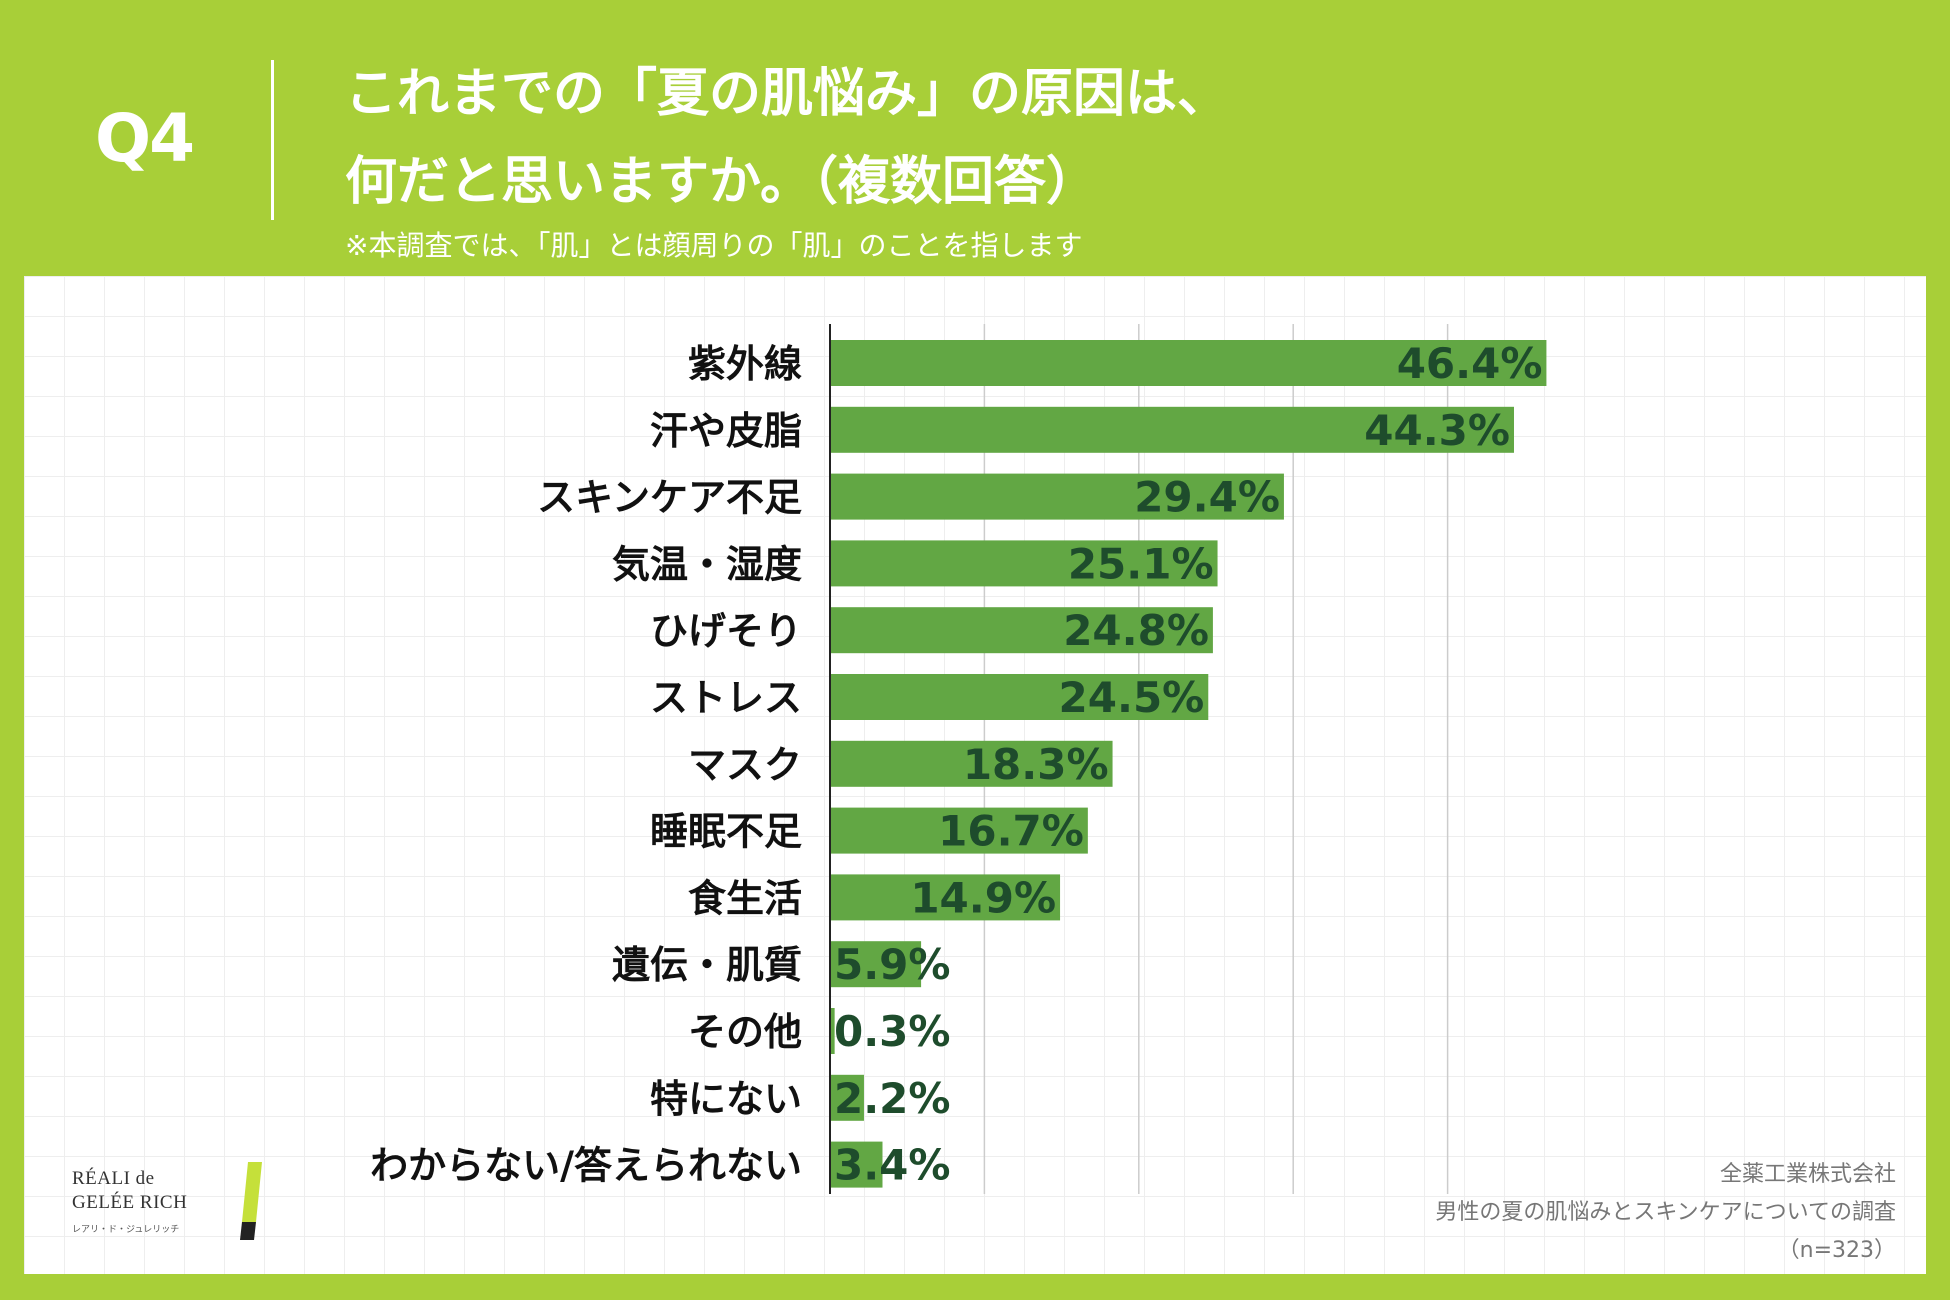 This screenshot has width=1950, height=1300. I want to click on credit-survey-name: 男性の夏の肌悩みとスキンケアについての調査, so click(1665, 1212).